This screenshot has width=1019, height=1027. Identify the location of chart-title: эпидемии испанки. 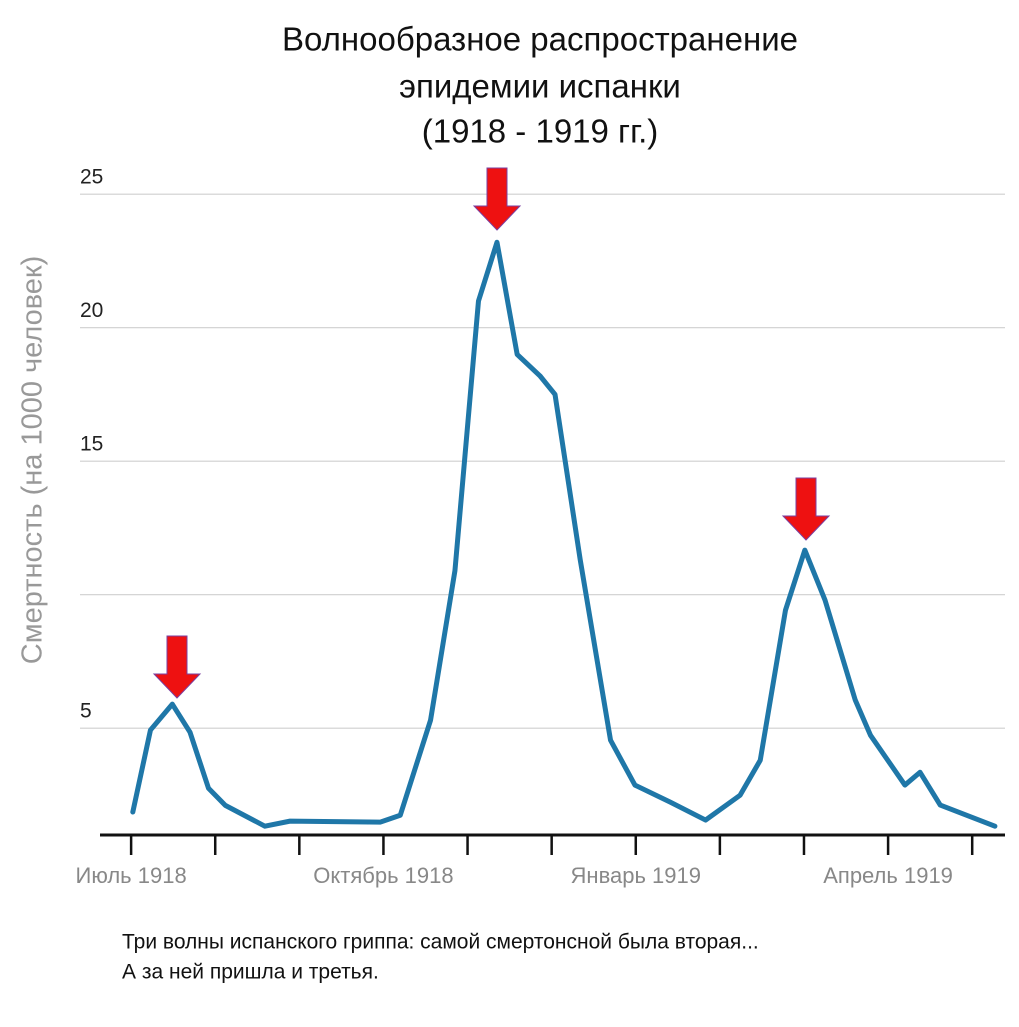
(540, 86).